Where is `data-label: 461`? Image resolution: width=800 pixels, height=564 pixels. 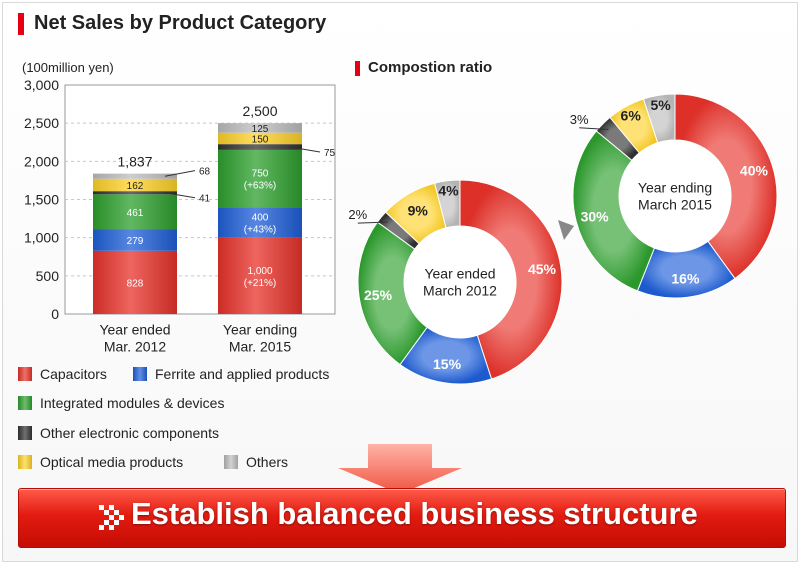 data-label: 461 is located at coordinates (135, 213).